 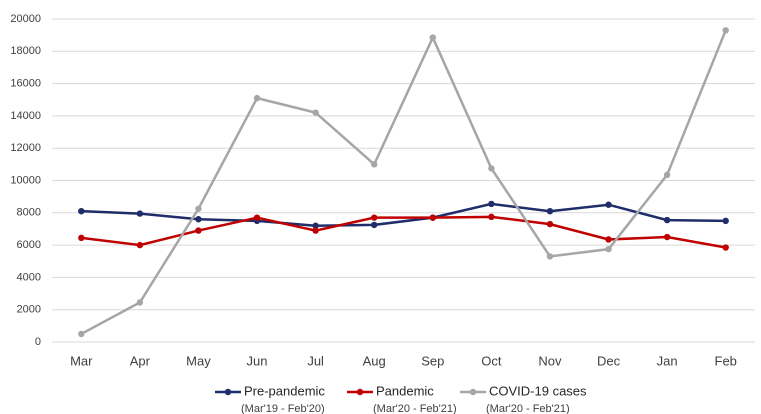 I want to click on y-tick-label: 14000, so click(x=25, y=116).